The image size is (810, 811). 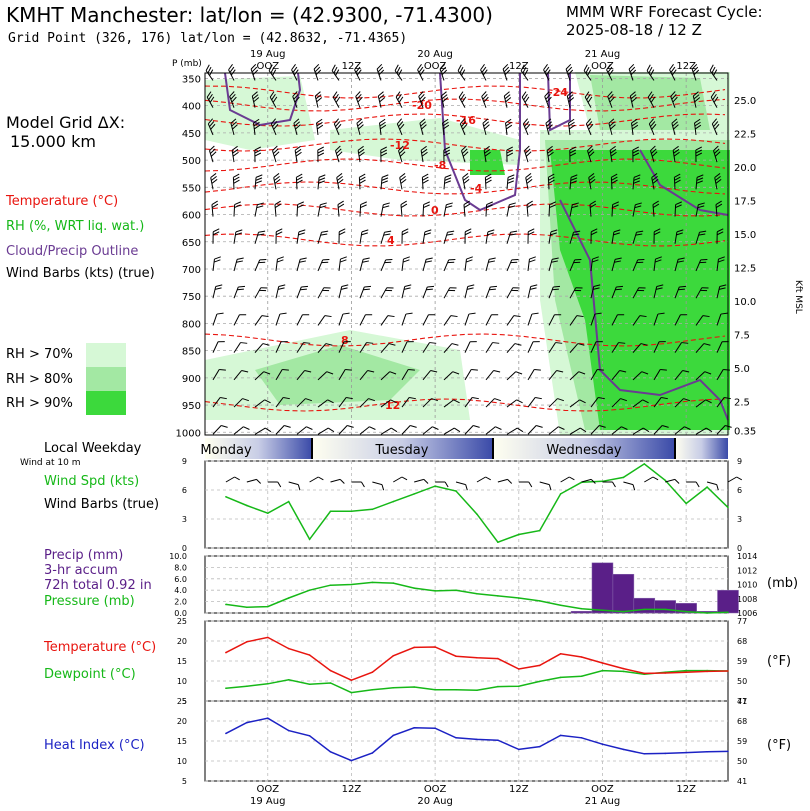 What do you see at coordinates (442, 484) in the screenshot?
I see `surface-wind-barb` at bounding box center [442, 484].